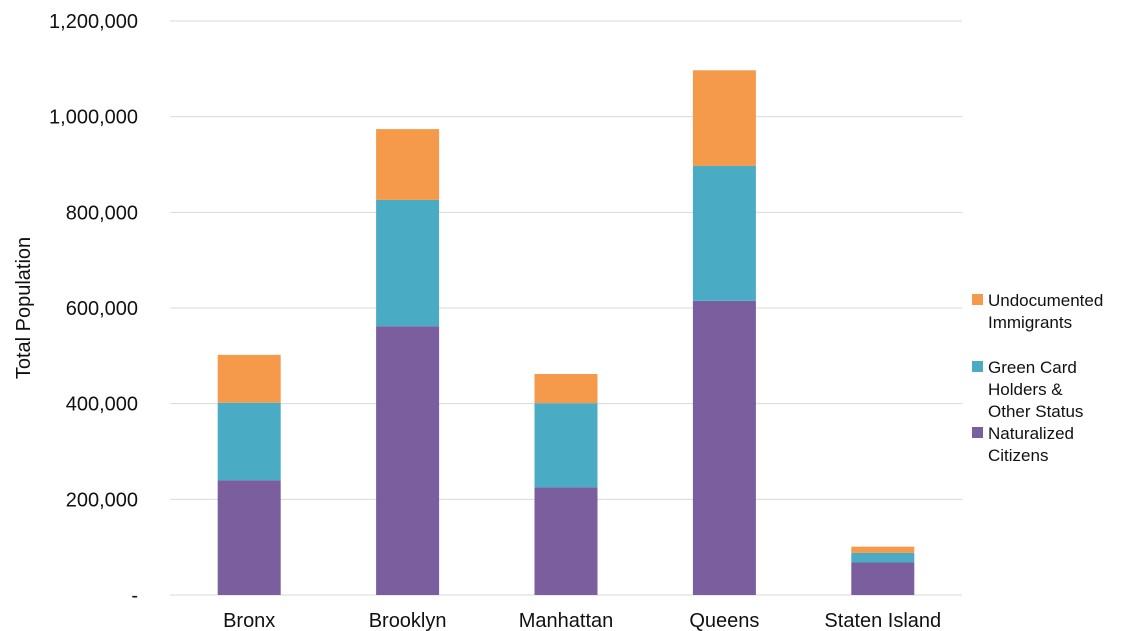  Describe the element at coordinates (249, 378) in the screenshot. I see `bar-bronx-undocumented-immigrants` at that location.